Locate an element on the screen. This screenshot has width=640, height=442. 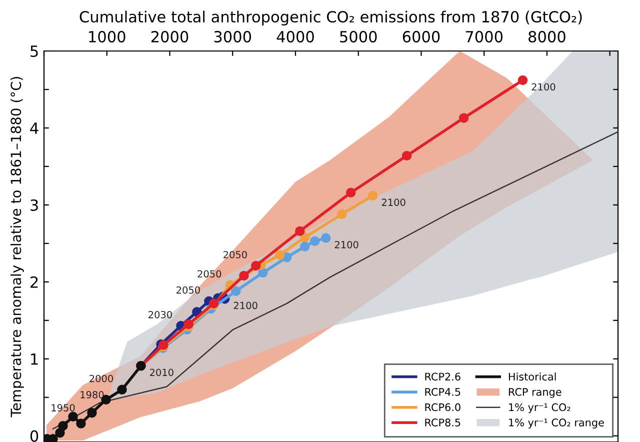
legend-label: Historical is located at coordinates (532, 376).